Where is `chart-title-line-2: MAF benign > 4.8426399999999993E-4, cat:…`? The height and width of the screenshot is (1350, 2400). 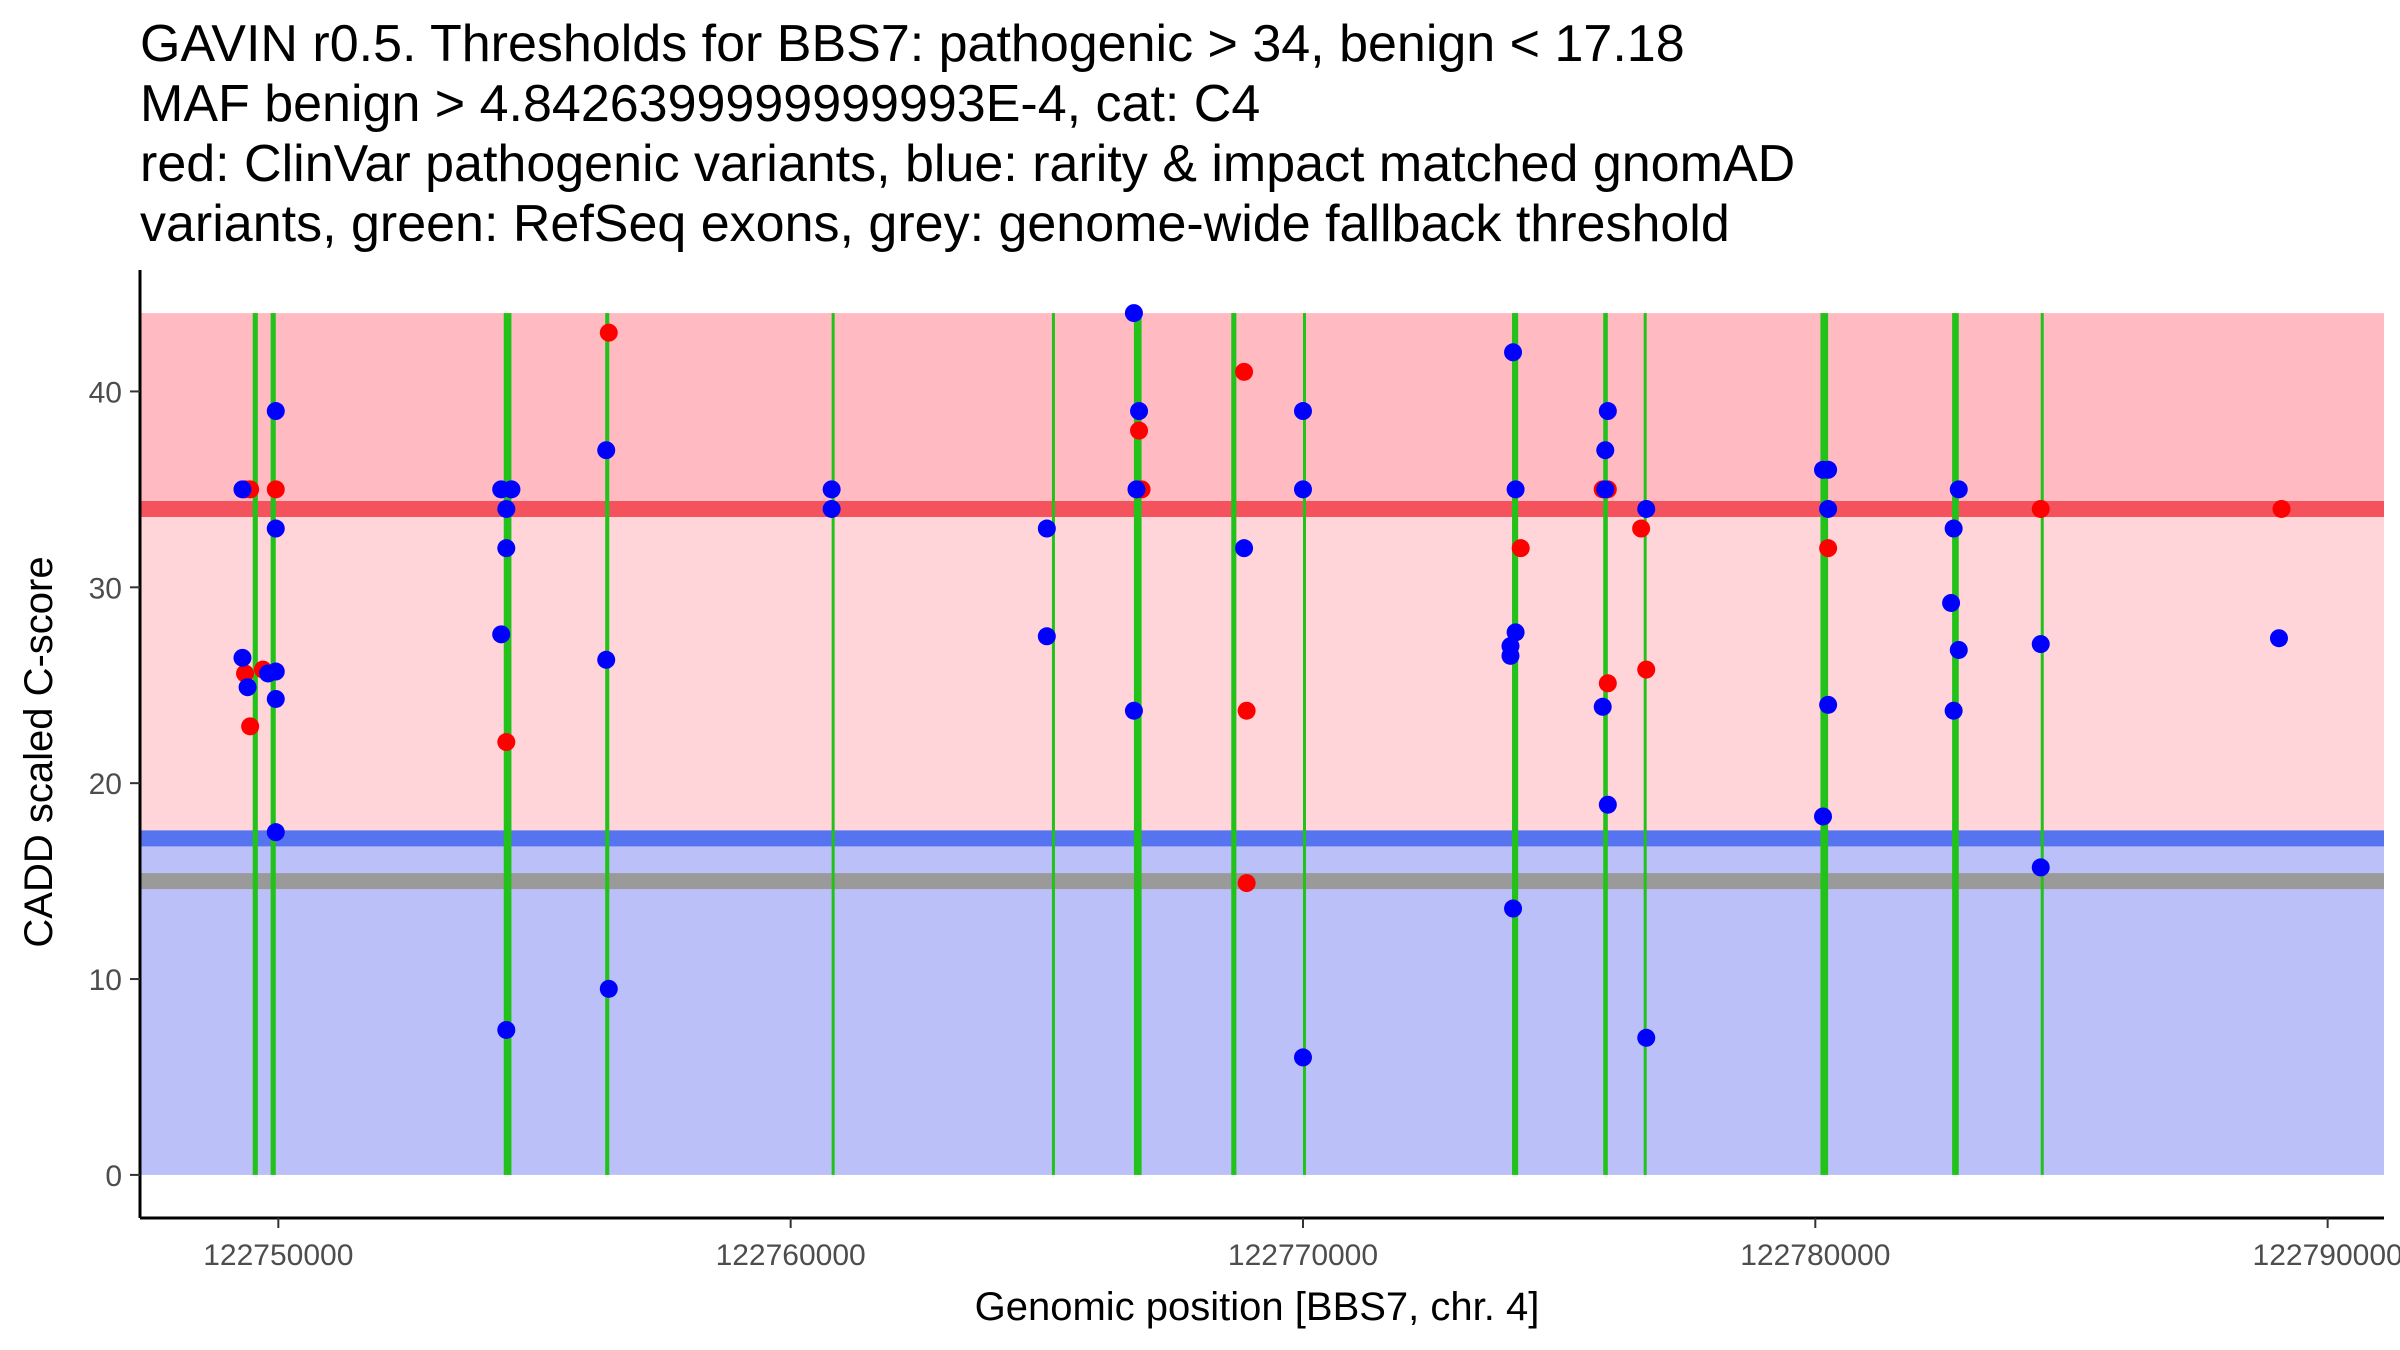
chart-title-line-2: MAF benign > 4.8426399999999993E-4, cat:… is located at coordinates (700, 104).